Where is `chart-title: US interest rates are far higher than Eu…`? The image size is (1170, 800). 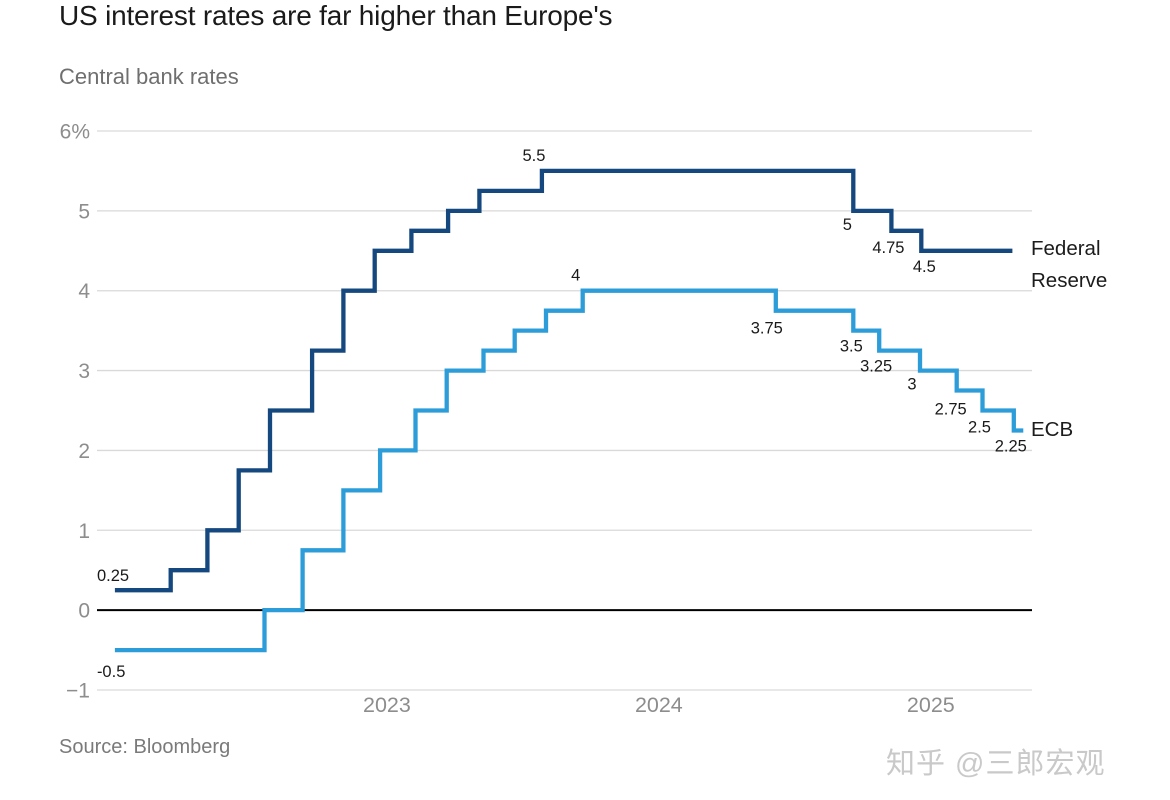
chart-title: US interest rates are far higher than Eu… is located at coordinates (336, 15).